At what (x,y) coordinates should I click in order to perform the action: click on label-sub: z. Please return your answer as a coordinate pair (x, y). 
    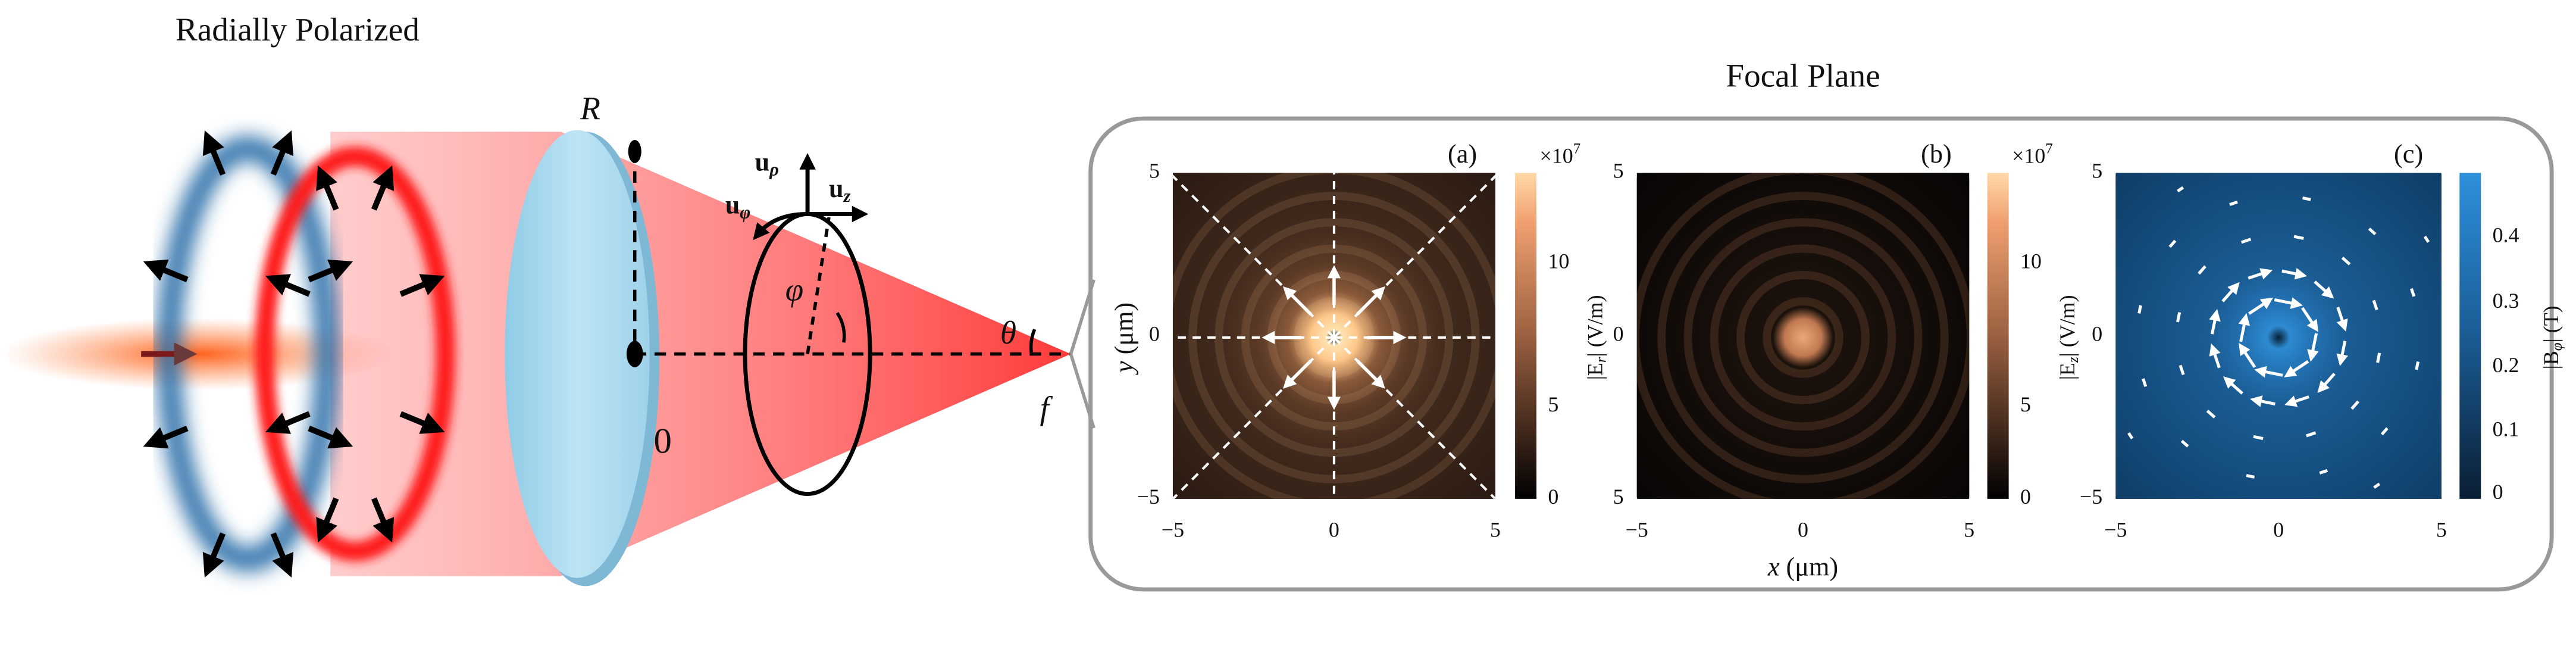
    Looking at the image, I should click on (2073, 360).